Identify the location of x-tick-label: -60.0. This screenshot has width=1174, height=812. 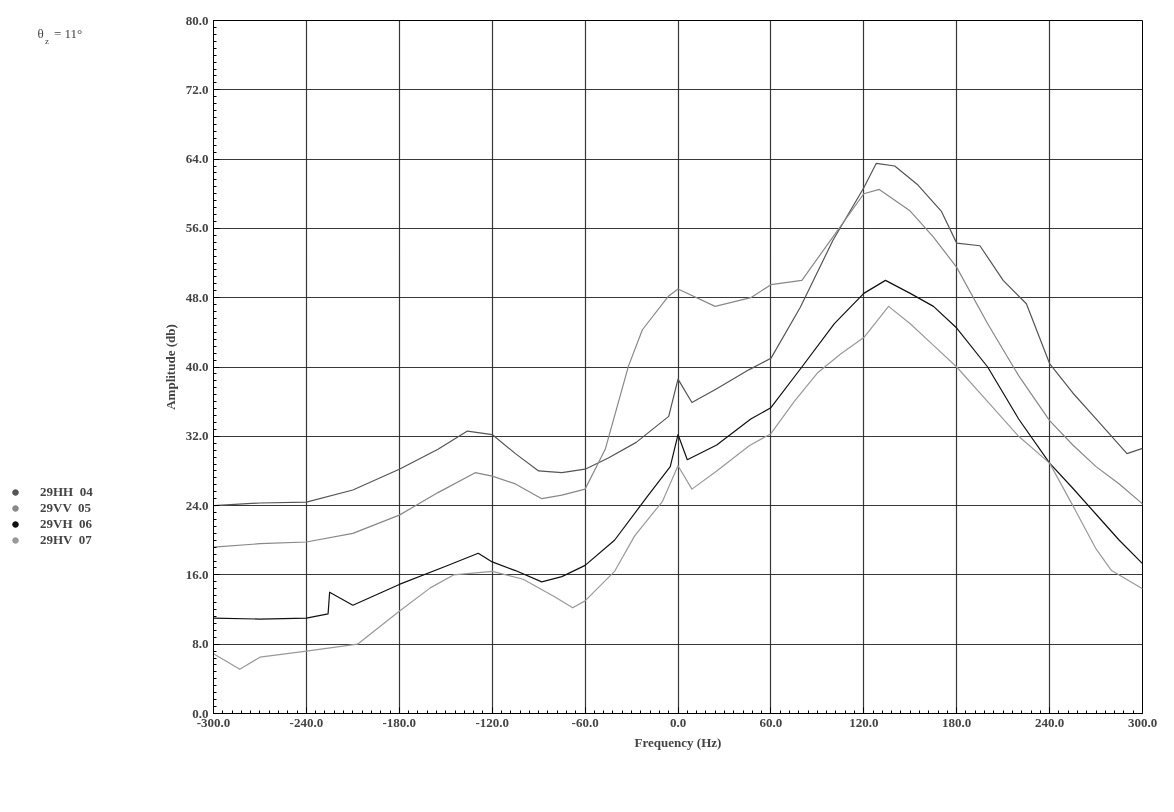
(585, 722).